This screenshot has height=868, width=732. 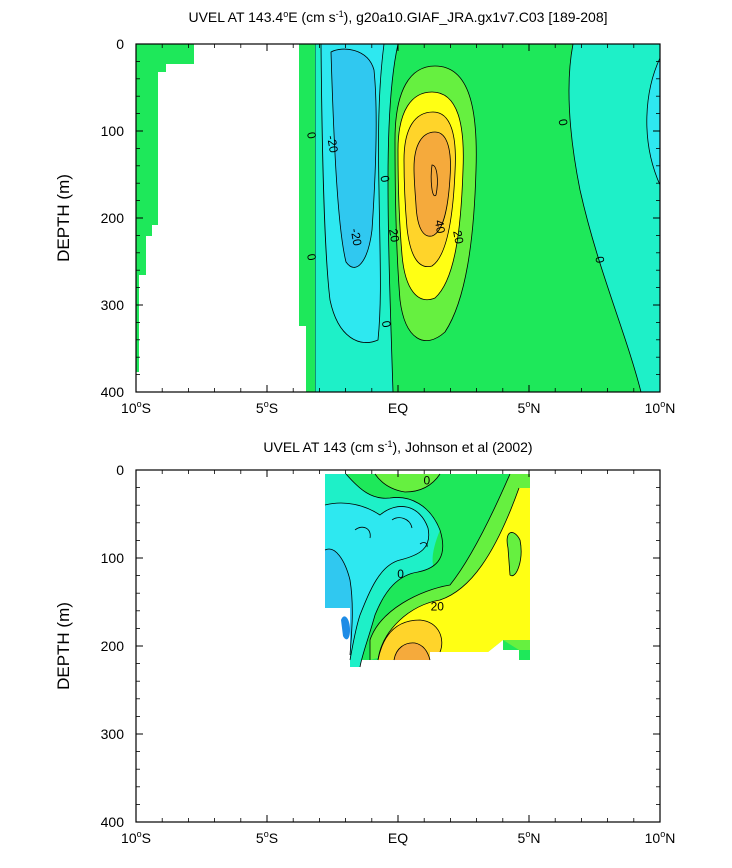 I want to click on obs-blue-west, so click(x=339, y=602).